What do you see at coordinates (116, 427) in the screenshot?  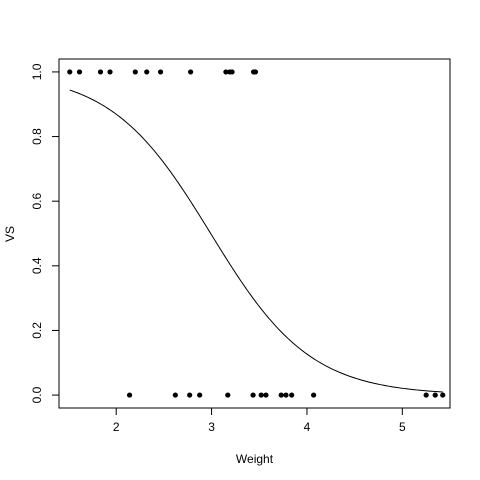 I see `x-tick-label: 2` at bounding box center [116, 427].